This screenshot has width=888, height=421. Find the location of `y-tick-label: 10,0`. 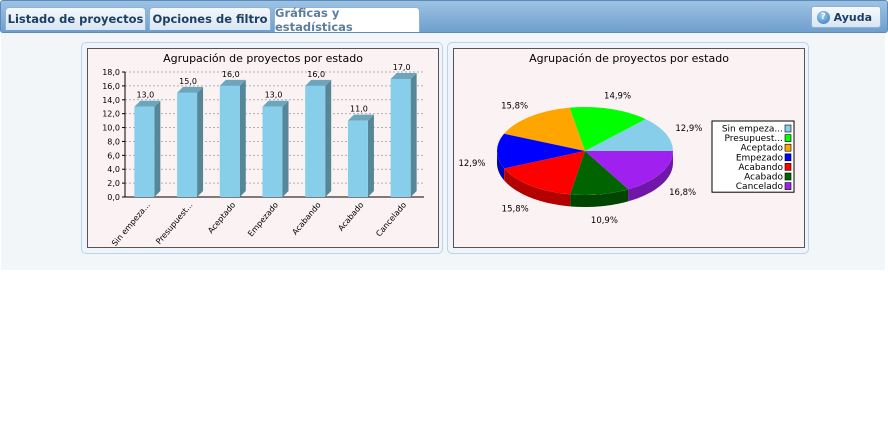

y-tick-label: 10,0 is located at coordinates (111, 128).